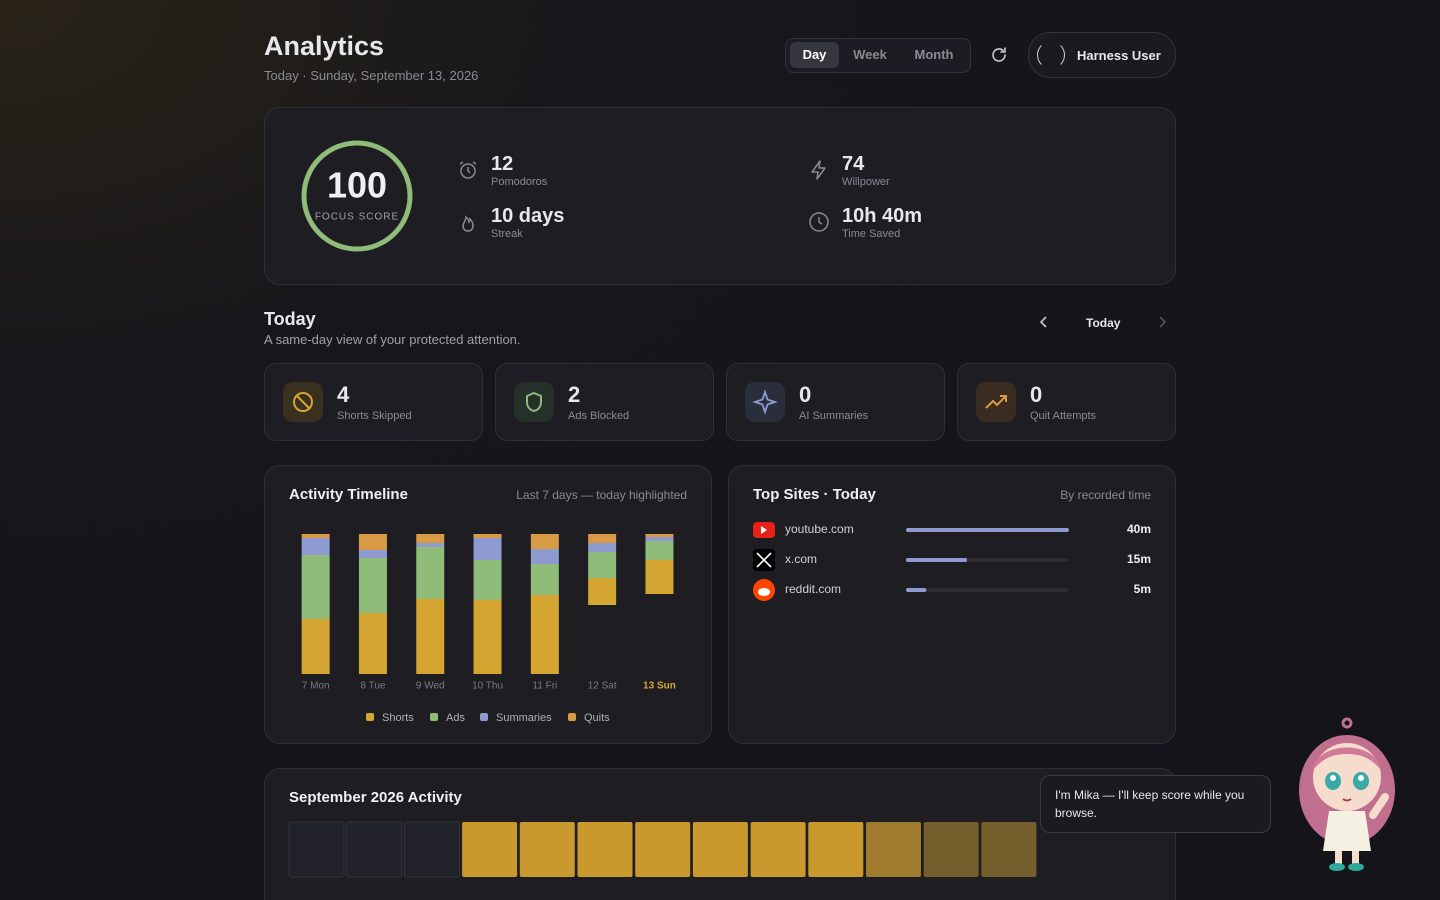 This screenshot has width=1440, height=900. I want to click on x-tick-label: 8 Tue, so click(372, 686).